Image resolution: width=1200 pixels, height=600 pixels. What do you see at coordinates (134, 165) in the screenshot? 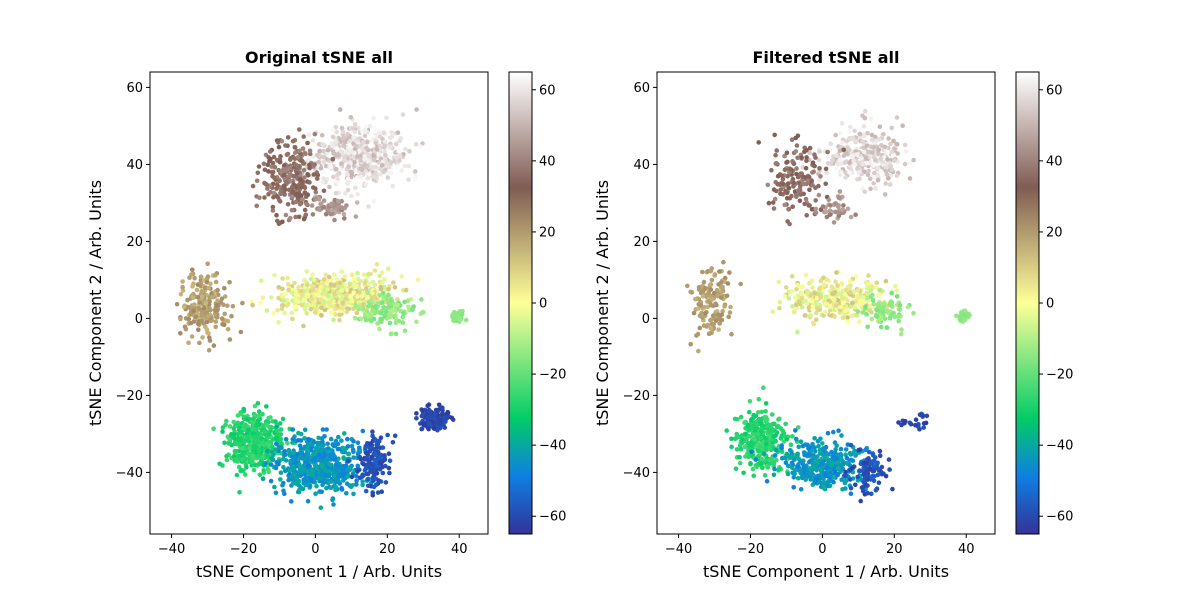
I see `y-tick-label: 40` at bounding box center [134, 165].